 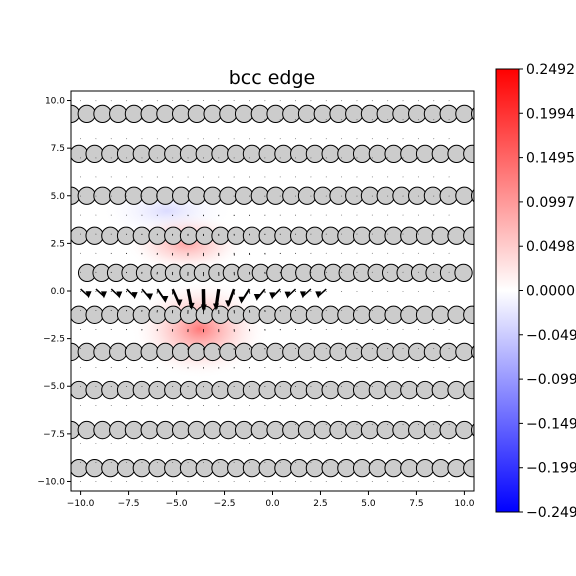 I want to click on y-tick-label: −2.5, so click(x=54, y=340).